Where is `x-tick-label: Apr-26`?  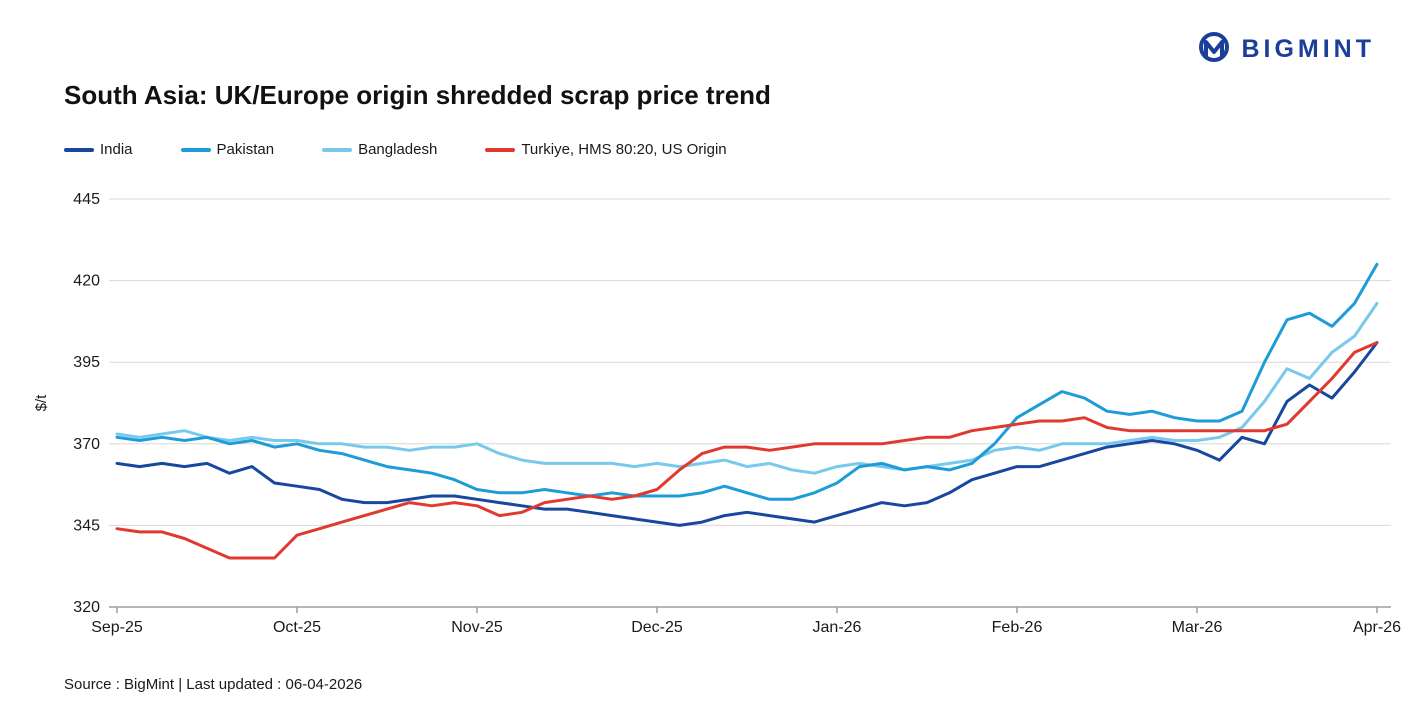 x-tick-label: Apr-26 is located at coordinates (1377, 627).